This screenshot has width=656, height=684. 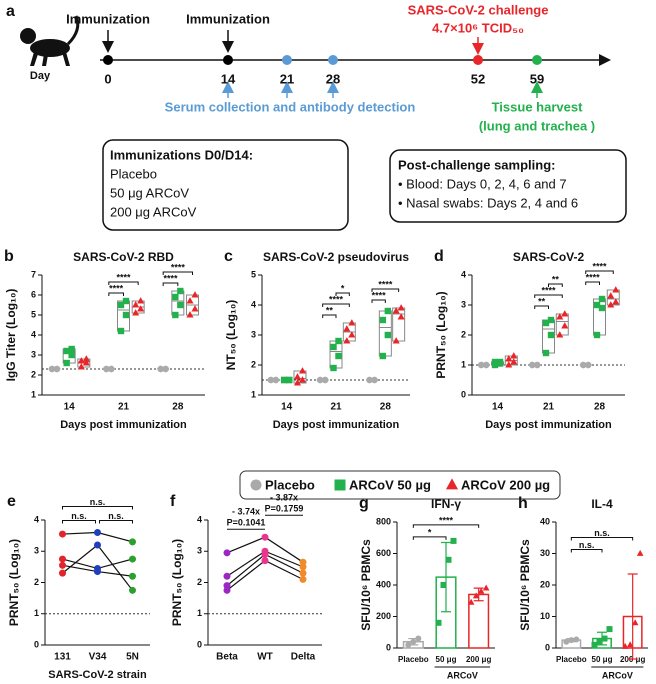 I want to click on x-tick-label: 50 μg, so click(x=446, y=659).